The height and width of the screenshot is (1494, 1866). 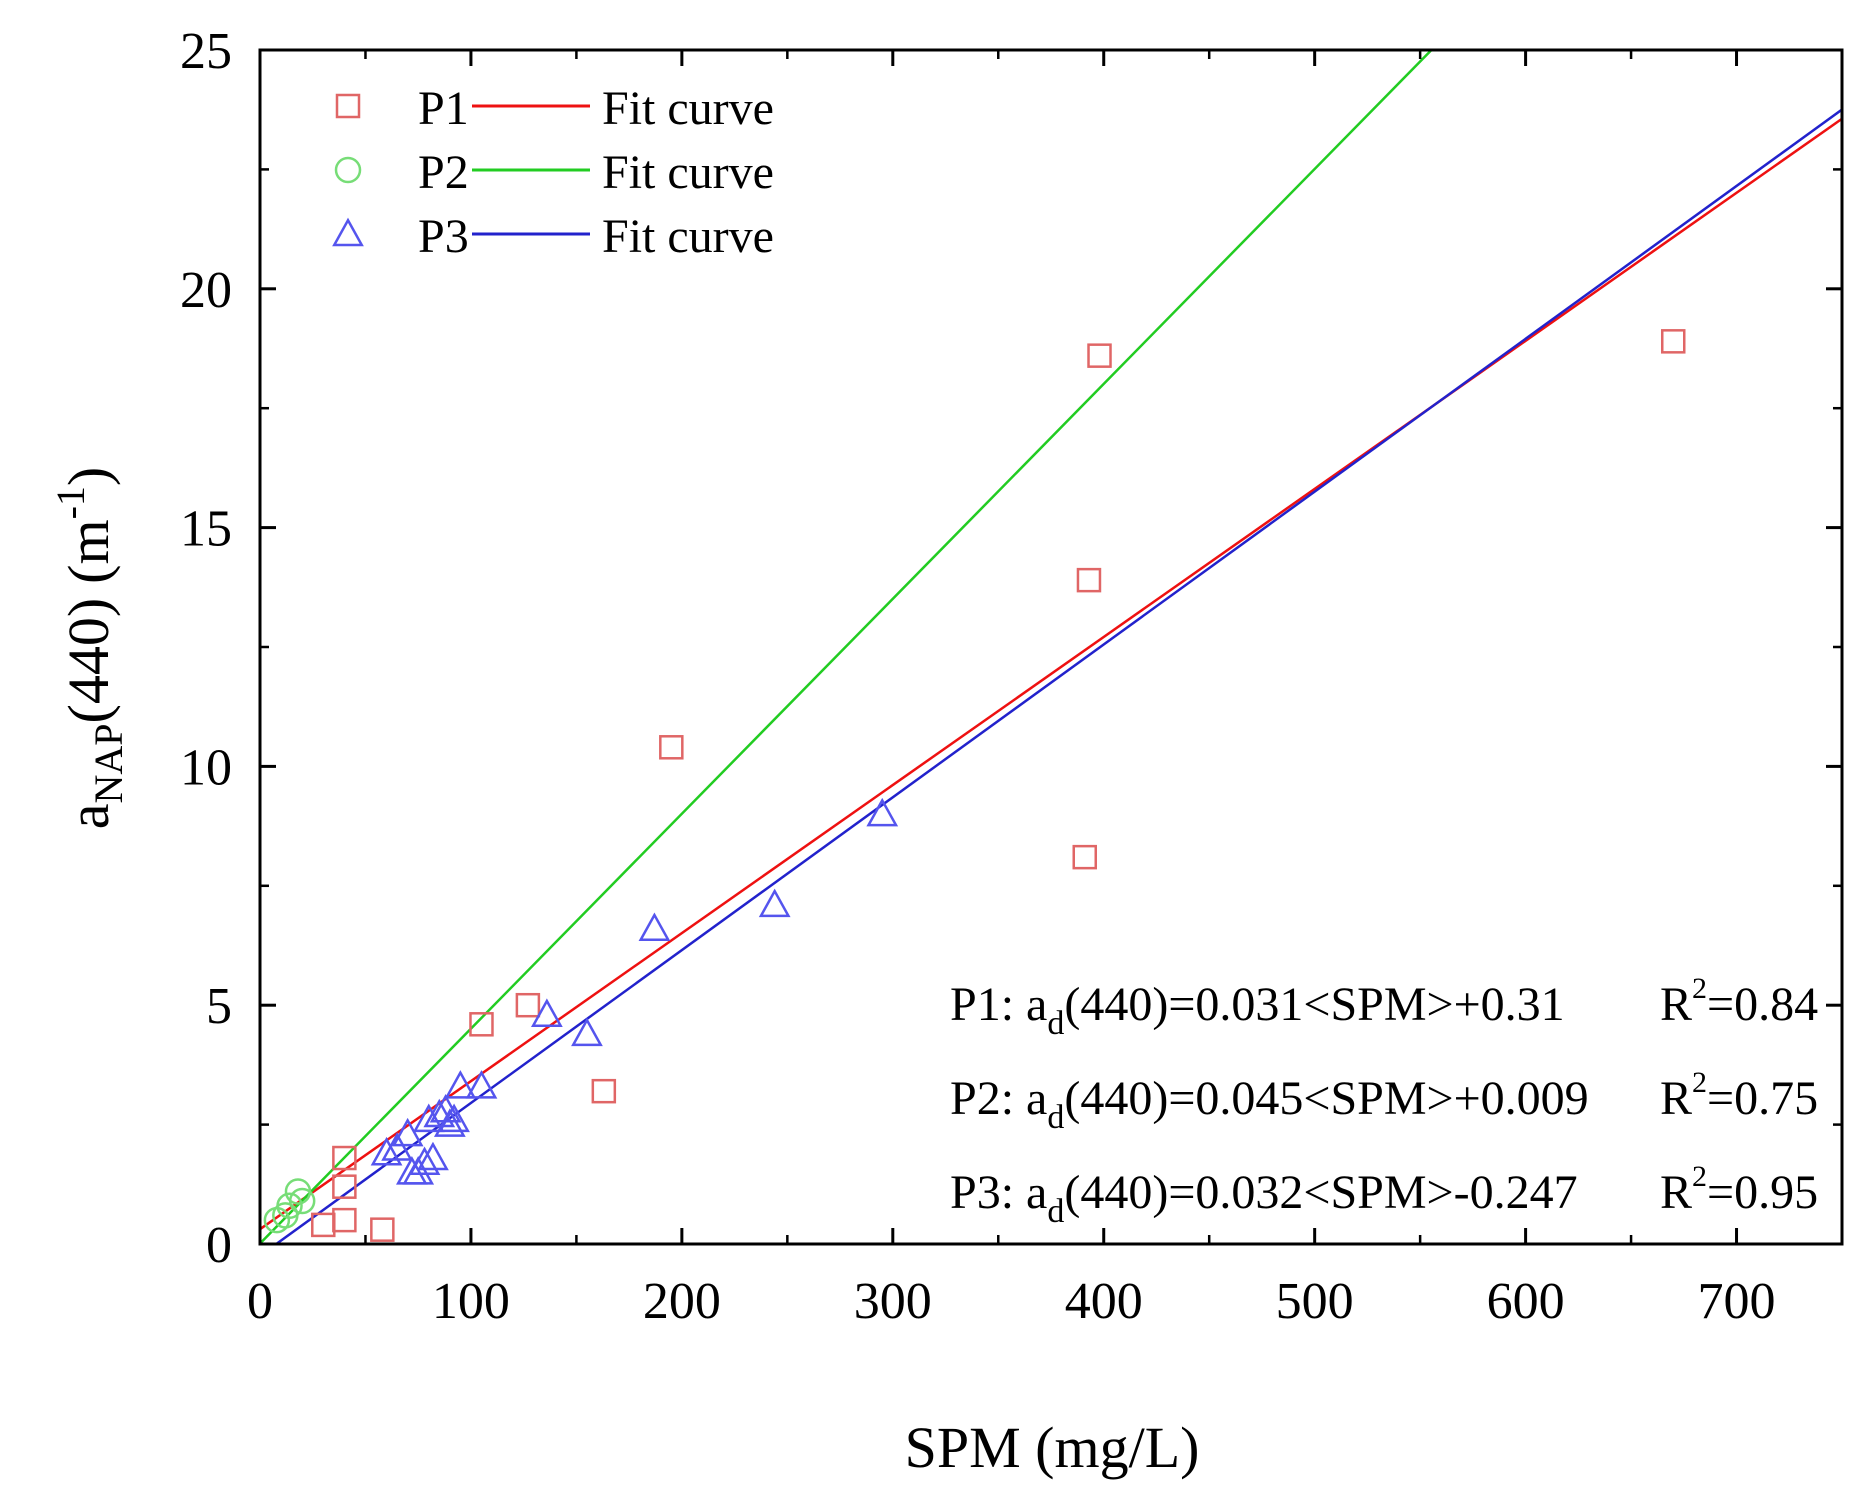 I want to click on x-tick-label: 600, so click(x=1526, y=1301).